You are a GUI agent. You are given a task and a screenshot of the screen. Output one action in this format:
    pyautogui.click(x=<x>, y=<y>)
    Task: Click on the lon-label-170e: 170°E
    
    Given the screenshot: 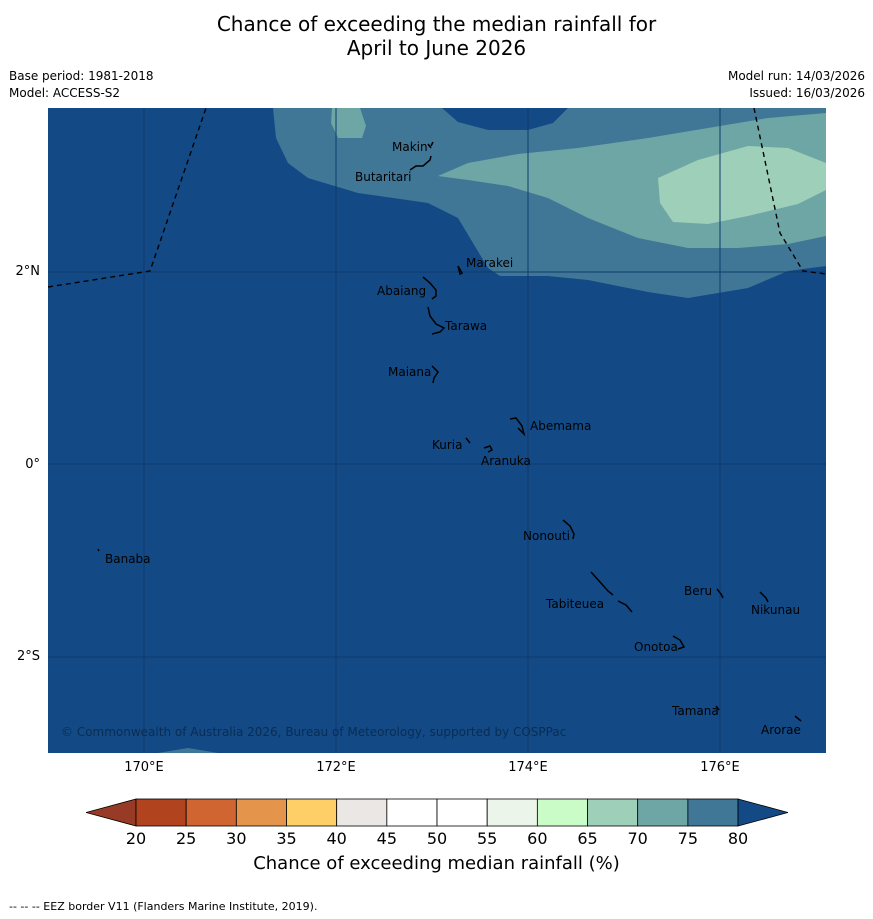 What is the action you would take?
    pyautogui.click(x=144, y=767)
    